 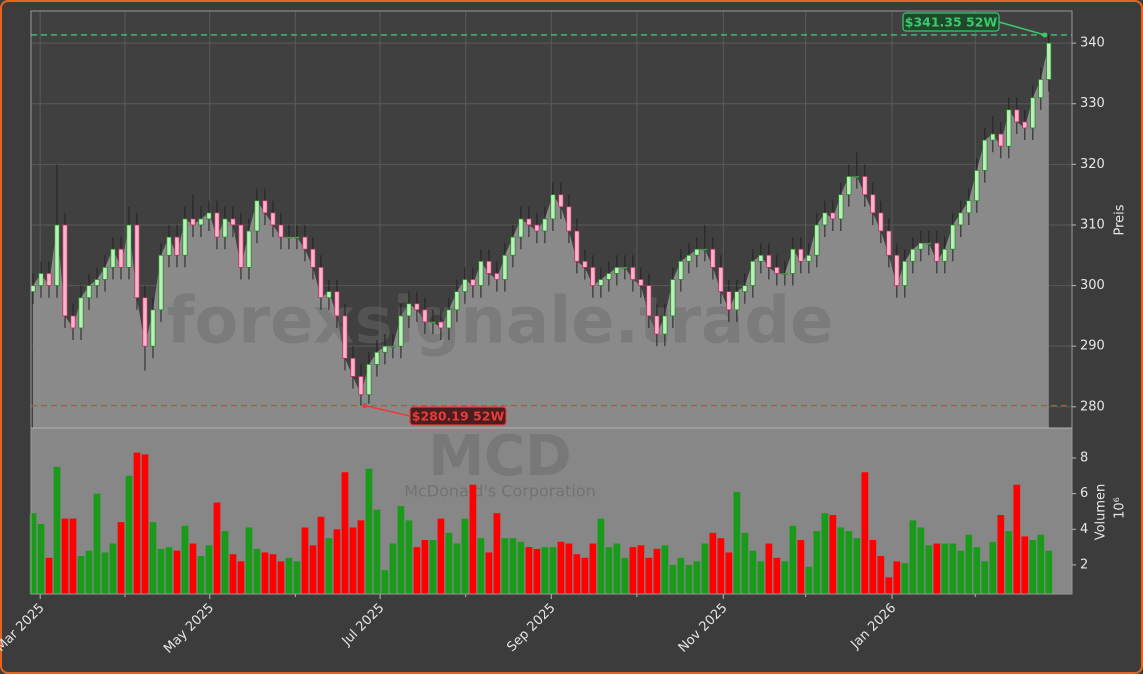 I want to click on low-annotation-arrow, so click(x=387, y=410).